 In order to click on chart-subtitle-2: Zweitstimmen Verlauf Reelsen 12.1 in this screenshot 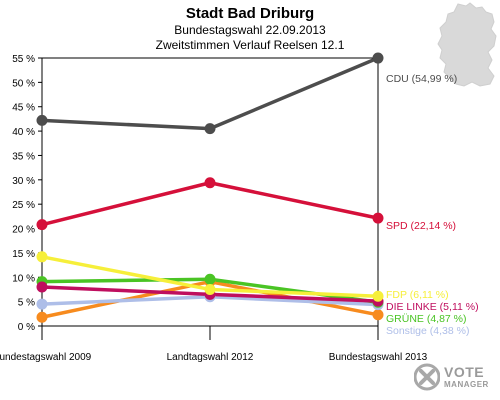, I will do `click(250, 45)`.